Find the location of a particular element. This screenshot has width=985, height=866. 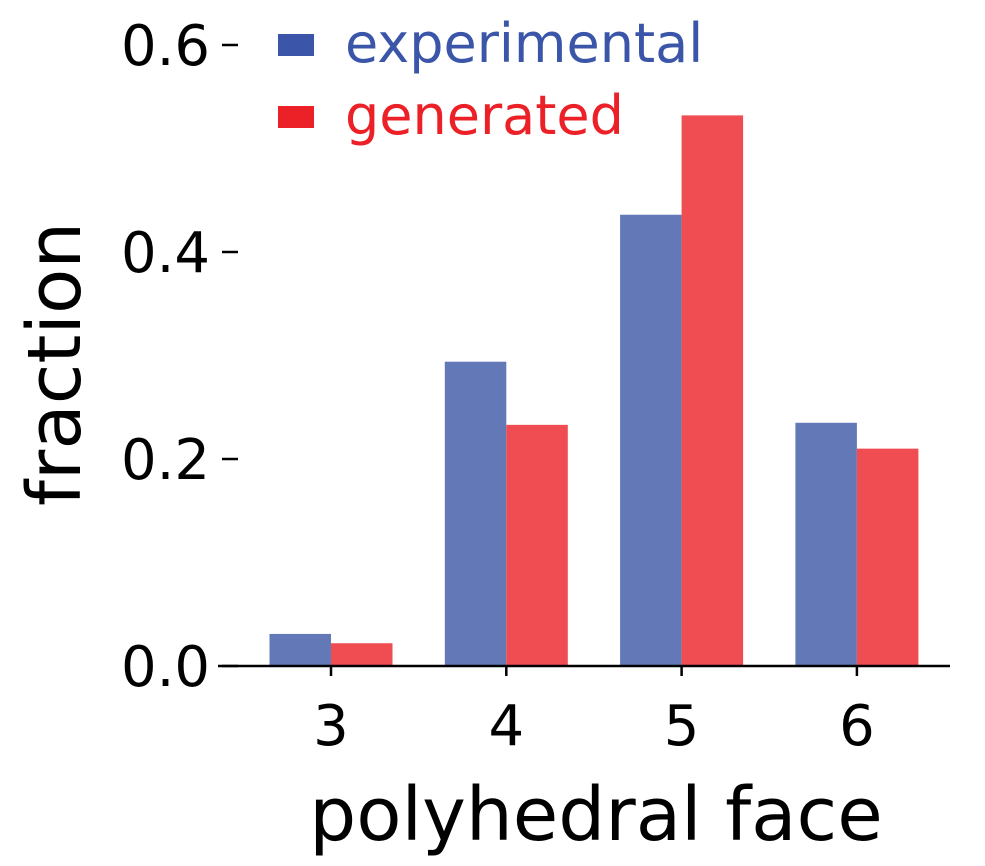

x-tick-label-4: 4 is located at coordinates (506, 726).